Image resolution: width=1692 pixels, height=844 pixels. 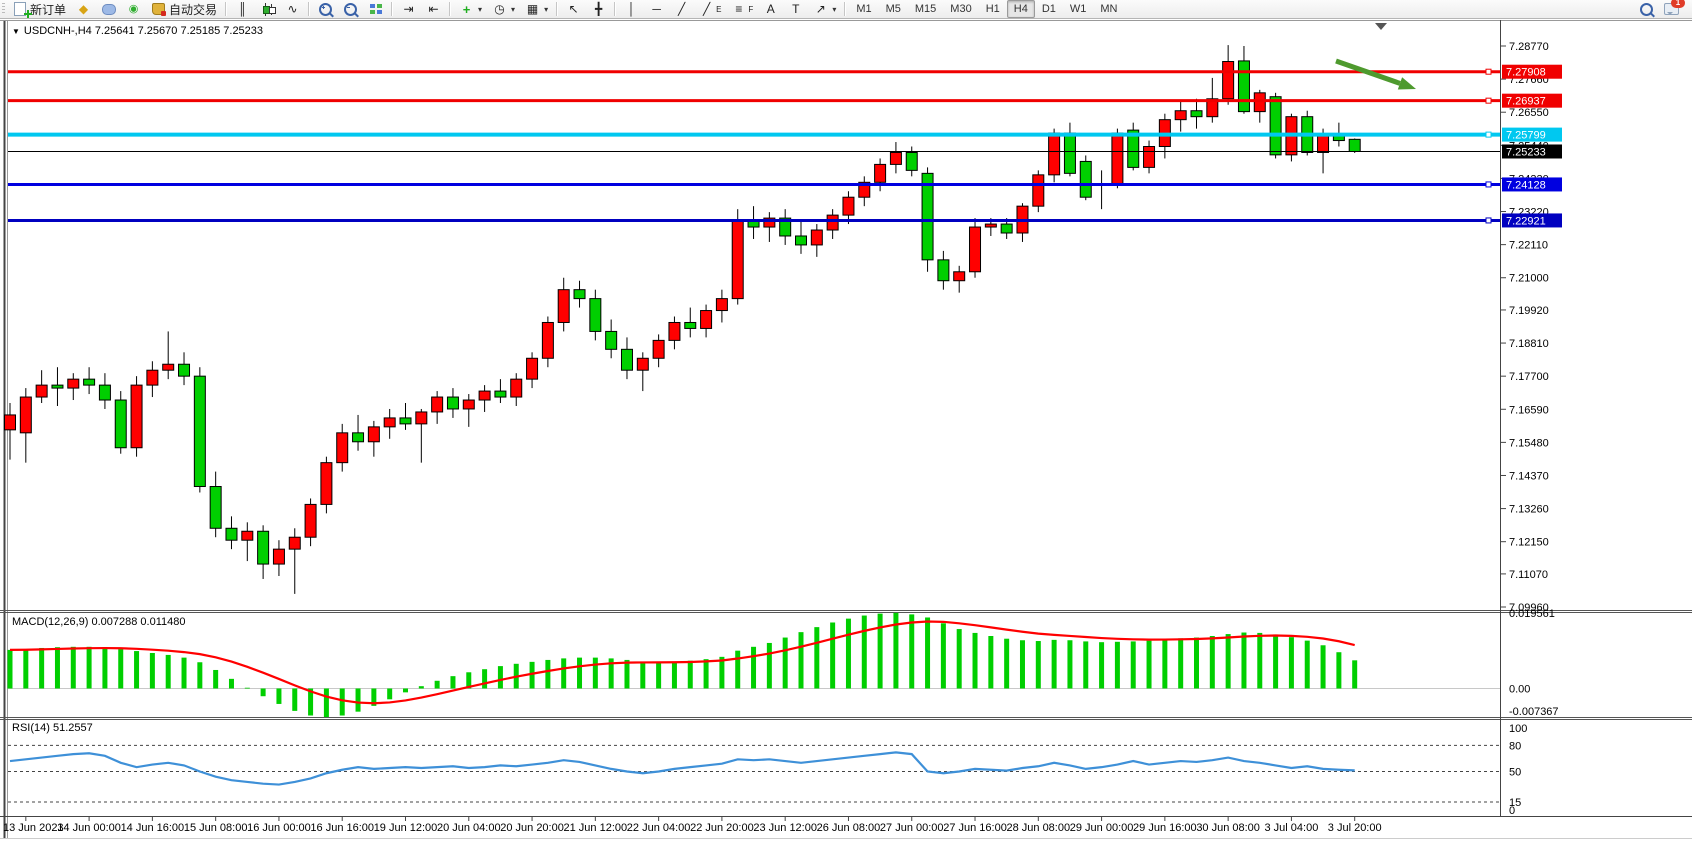 I want to click on rsi-axis-label: 80, so click(x=1515, y=746).